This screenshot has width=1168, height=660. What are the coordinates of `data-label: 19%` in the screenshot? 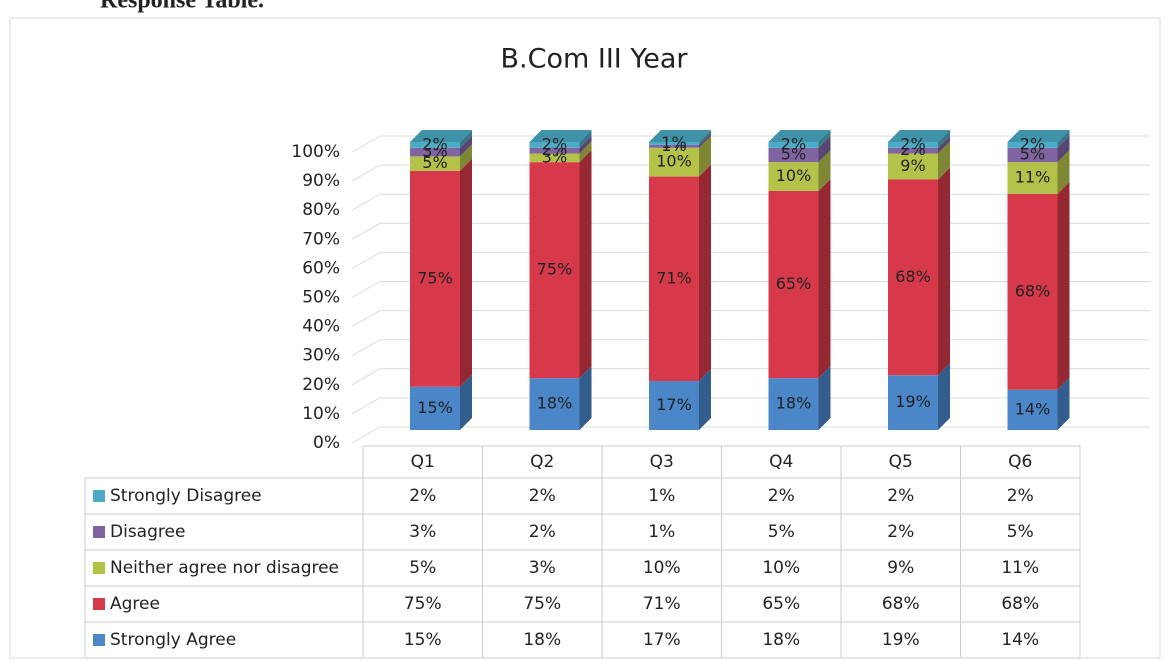 It's located at (913, 401).